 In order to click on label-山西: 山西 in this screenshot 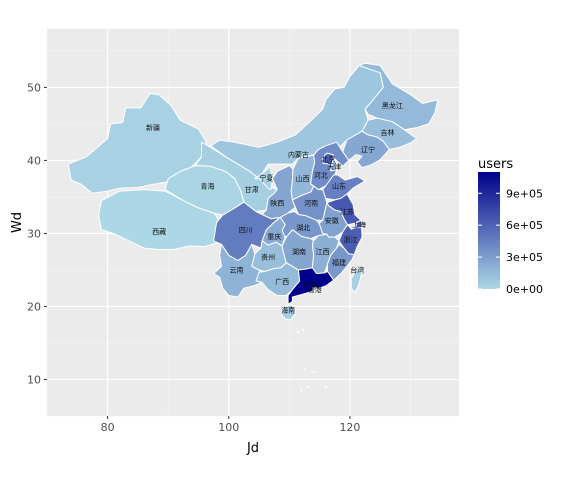, I will do `click(303, 178)`.